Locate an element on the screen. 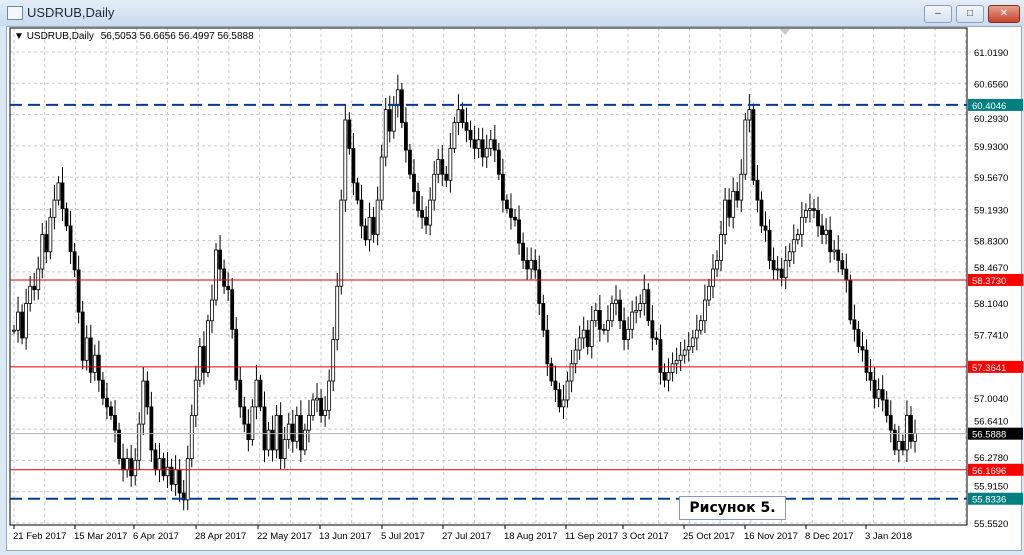  legend-dropdown-icon: ▼ is located at coordinates (19, 36).